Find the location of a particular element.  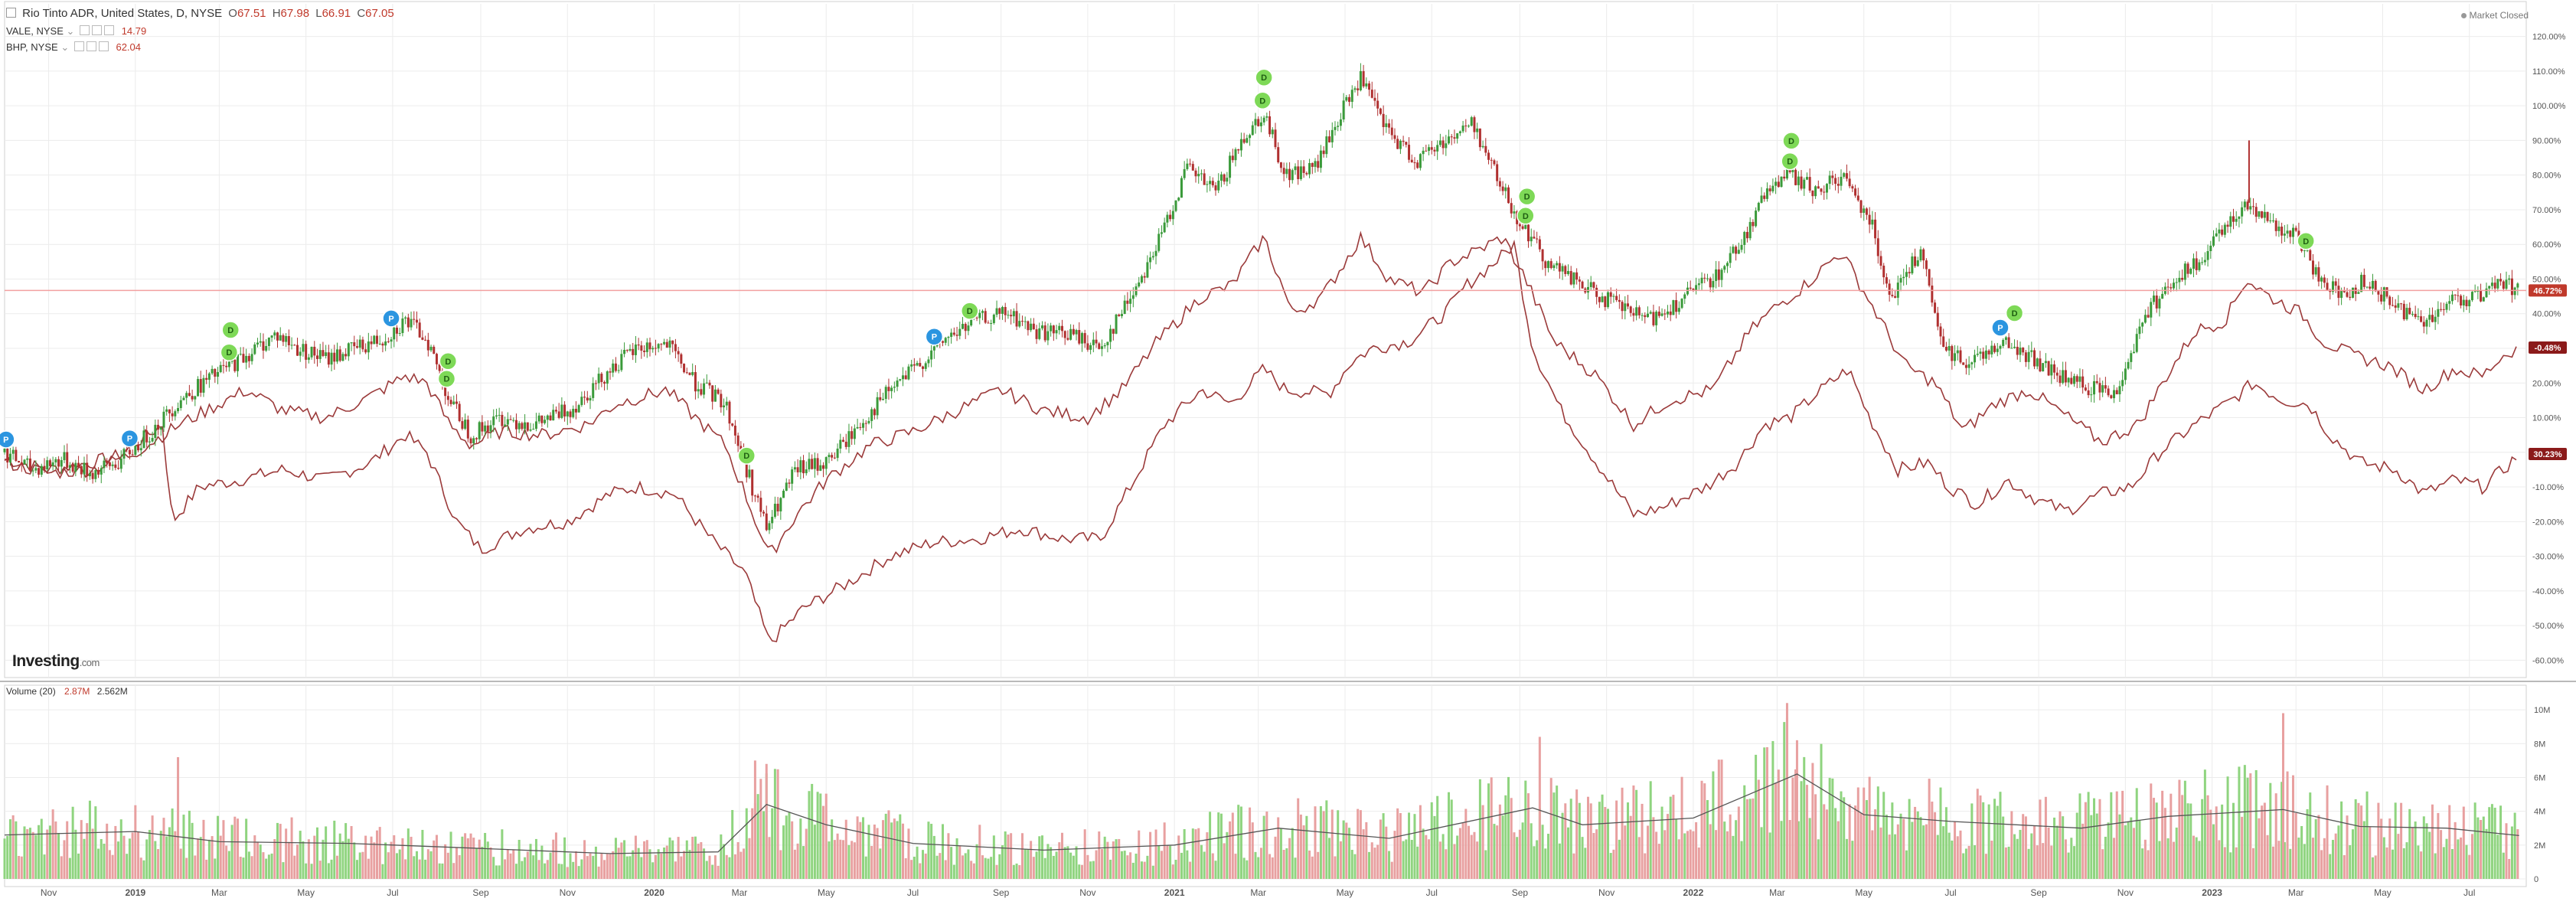

collapse-toggle-icon is located at coordinates (11, 13).